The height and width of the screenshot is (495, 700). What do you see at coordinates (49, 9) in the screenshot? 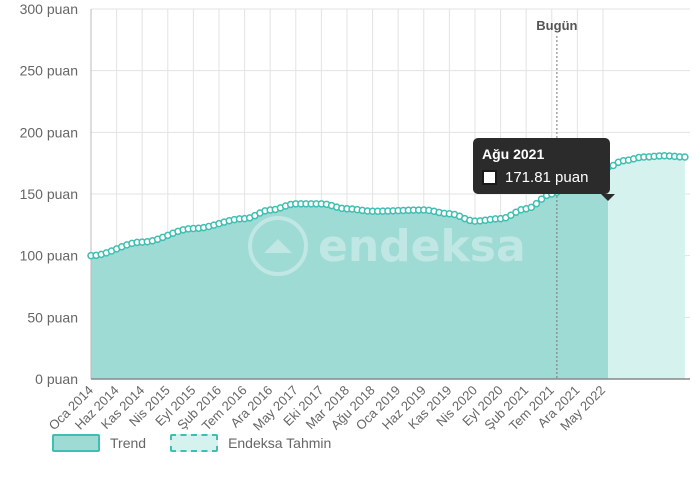
I see `y-tick-label: 300 puan` at bounding box center [49, 9].